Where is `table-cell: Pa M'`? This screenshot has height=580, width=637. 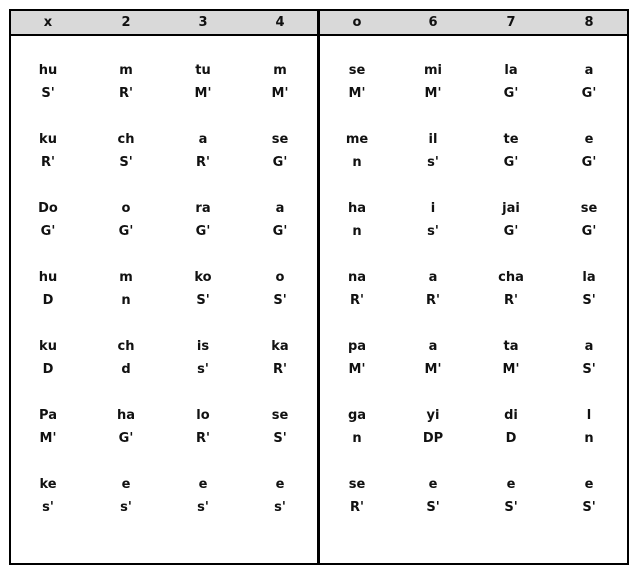
table-cell: Pa M' is located at coordinates (48, 427).